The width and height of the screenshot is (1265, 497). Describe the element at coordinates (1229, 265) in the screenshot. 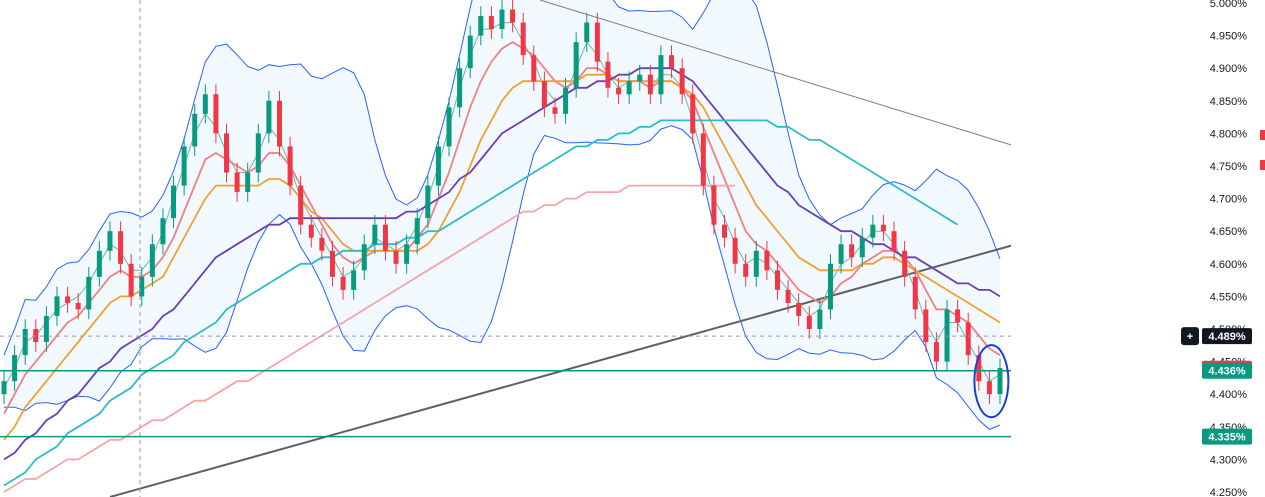

I see `y-tick-label: 4.600%` at that location.